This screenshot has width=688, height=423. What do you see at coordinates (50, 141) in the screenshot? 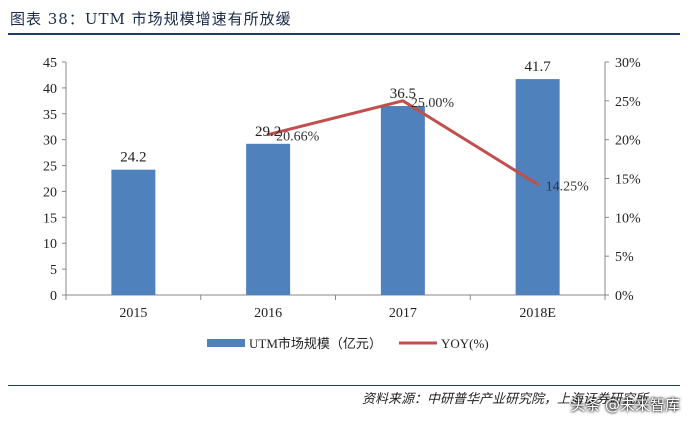
I see `y-left-tick-label: 30` at bounding box center [50, 141].